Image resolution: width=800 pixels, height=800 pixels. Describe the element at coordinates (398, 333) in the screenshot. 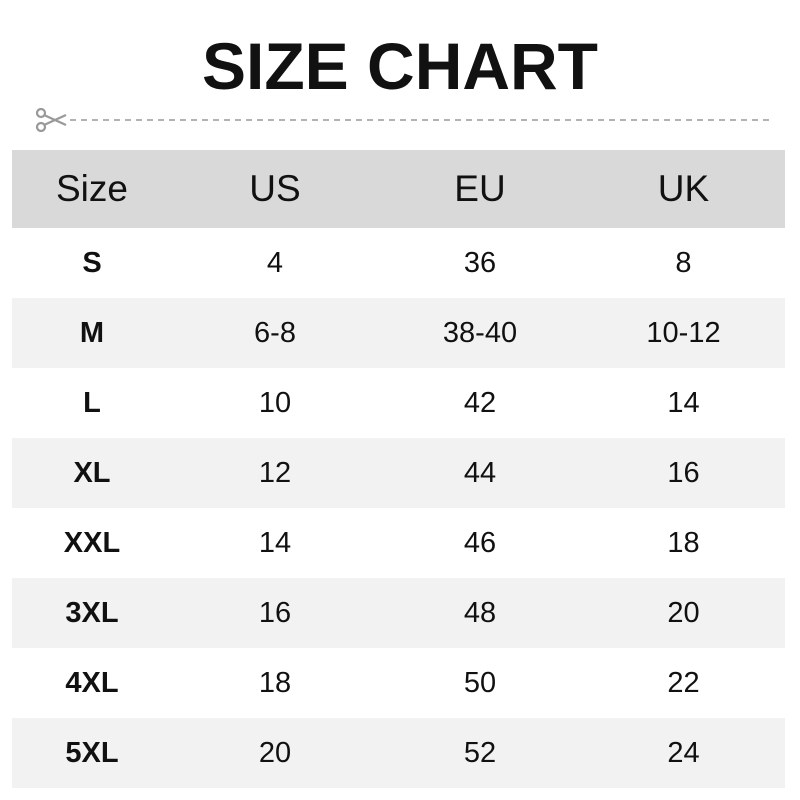

I see `table-row: M 6-8 38-40 10-12` at that location.